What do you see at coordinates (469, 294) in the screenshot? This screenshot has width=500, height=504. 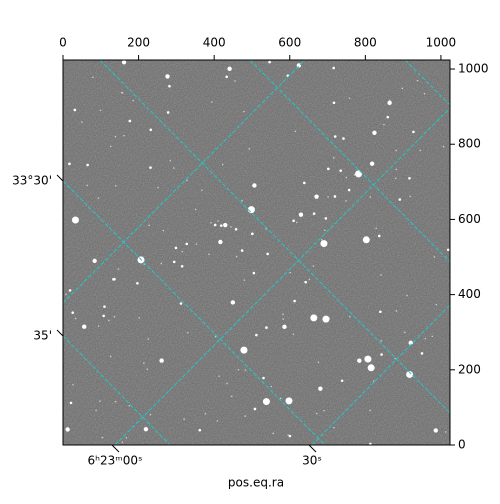 I see `y-tick-label: 400` at bounding box center [469, 294].